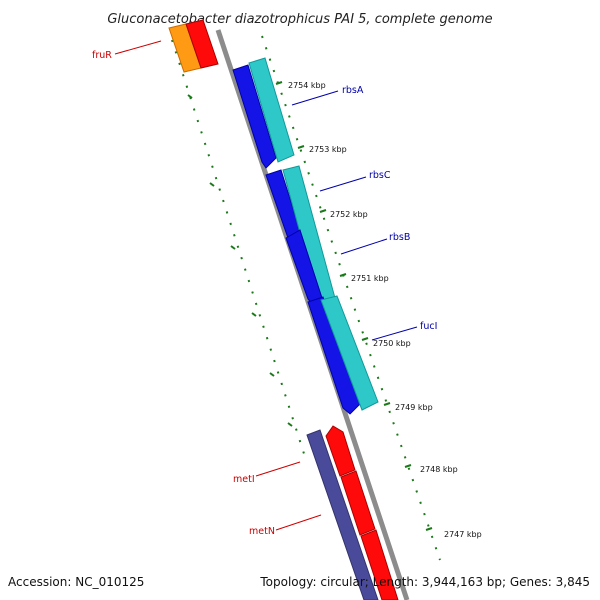  I want to click on gene-label-metN: metN, so click(262, 531).